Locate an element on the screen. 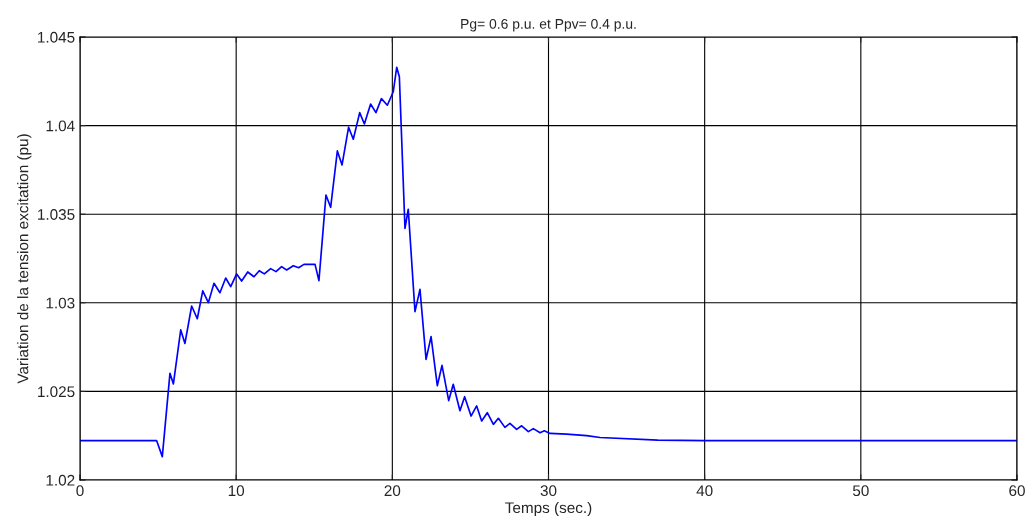  y-axis-title: Variation de la tension excitation (pu) is located at coordinates (24, 259).